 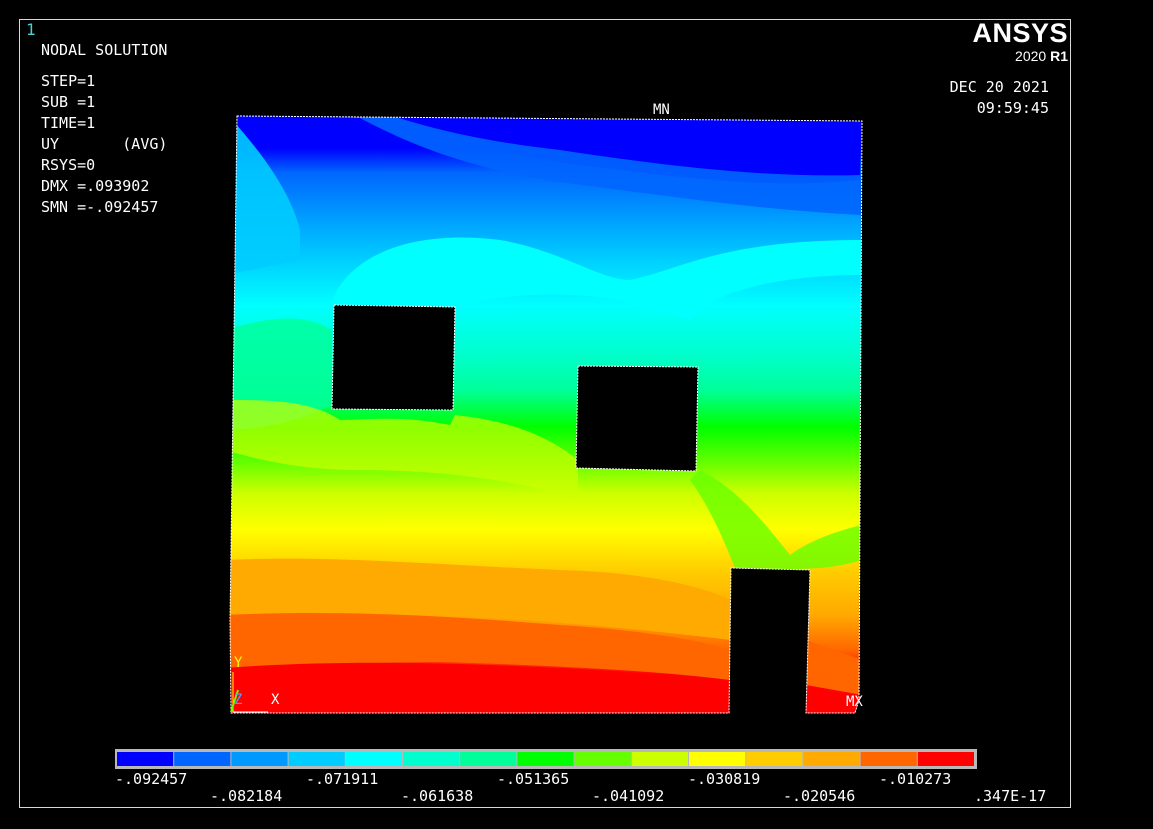 I want to click on hole-outline-left, so click(x=393, y=357).